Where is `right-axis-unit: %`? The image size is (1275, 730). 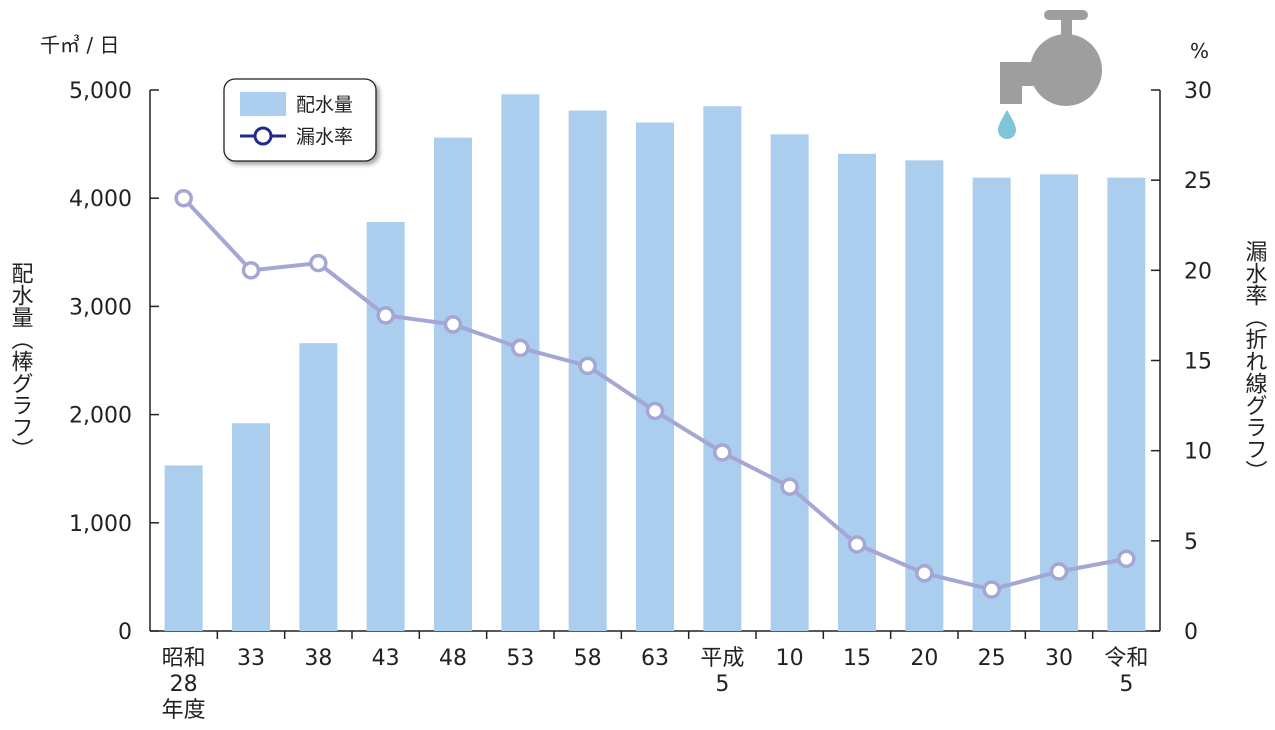 right-axis-unit: % is located at coordinates (1199, 51).